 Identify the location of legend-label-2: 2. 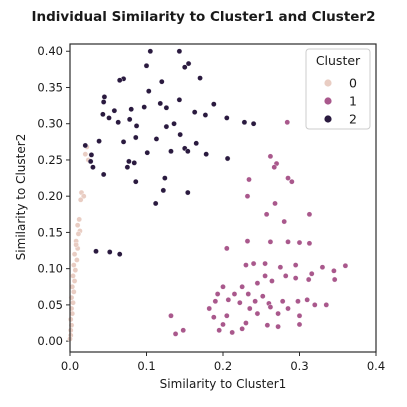
(353, 119).